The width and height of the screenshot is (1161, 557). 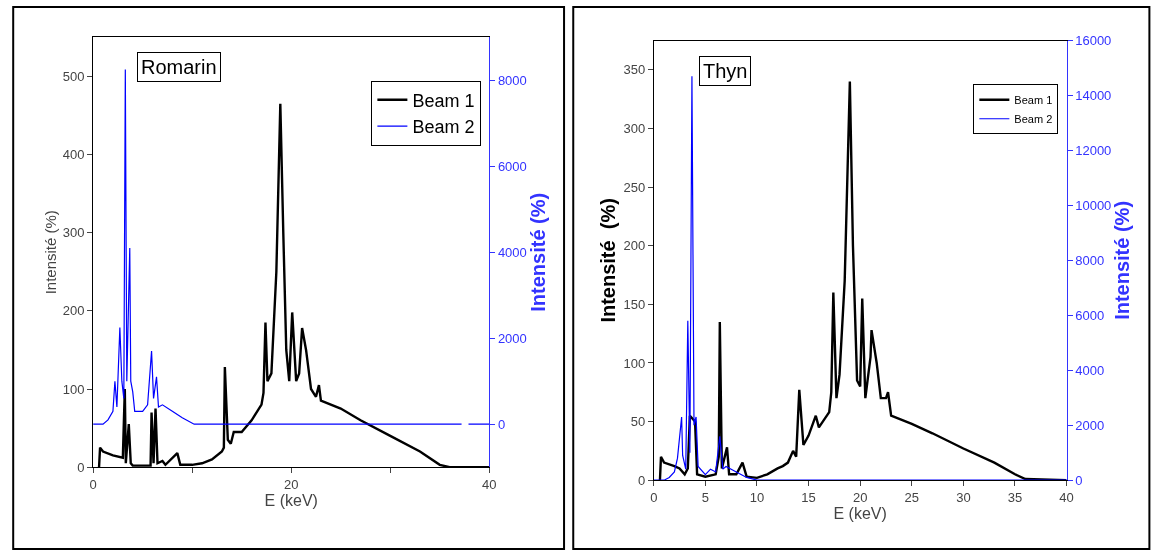 I want to click on x-tick-label: 15, so click(x=808, y=497).